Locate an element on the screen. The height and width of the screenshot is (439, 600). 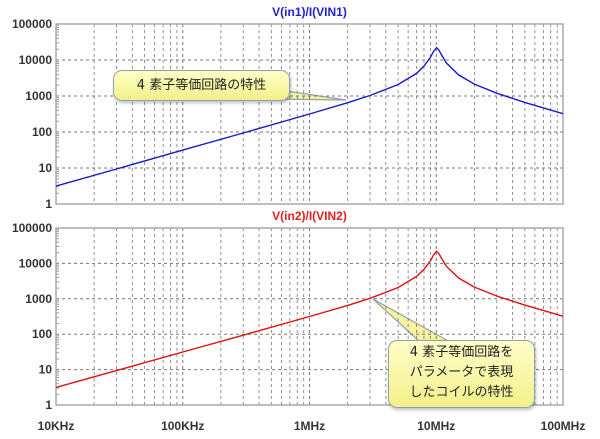
annotation-bottom-line: パラメータで表現 is located at coordinates (461, 372).